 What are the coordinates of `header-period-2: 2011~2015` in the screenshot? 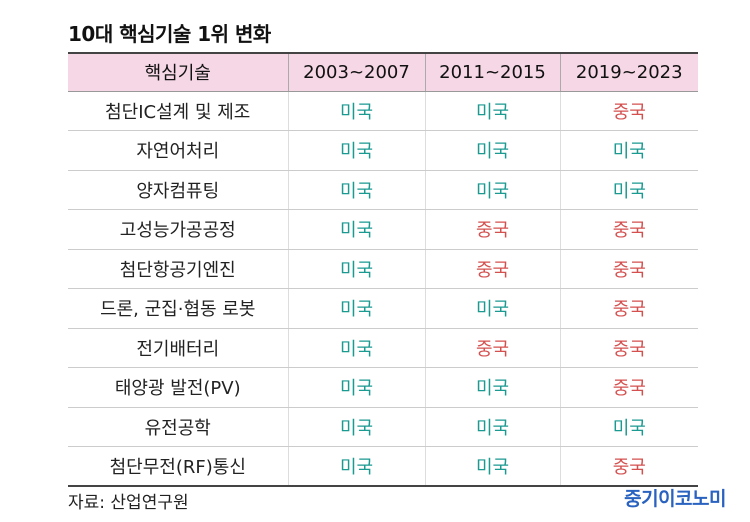 It's located at (492, 72).